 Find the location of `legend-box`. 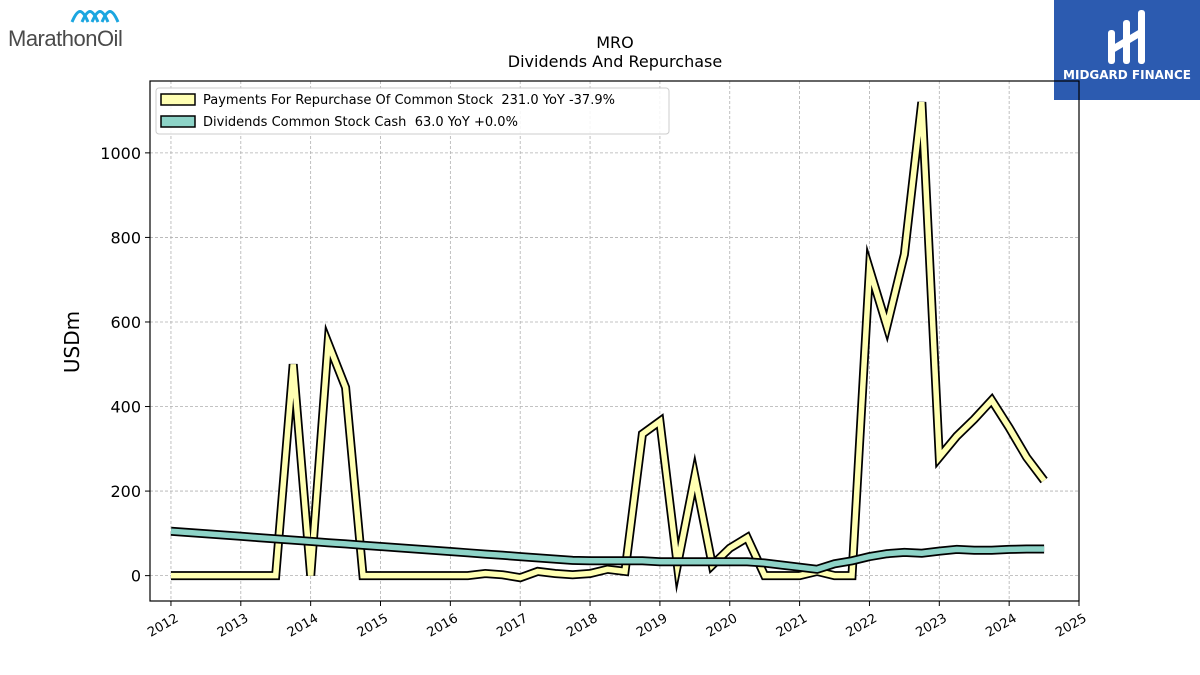

legend-box is located at coordinates (412, 111).